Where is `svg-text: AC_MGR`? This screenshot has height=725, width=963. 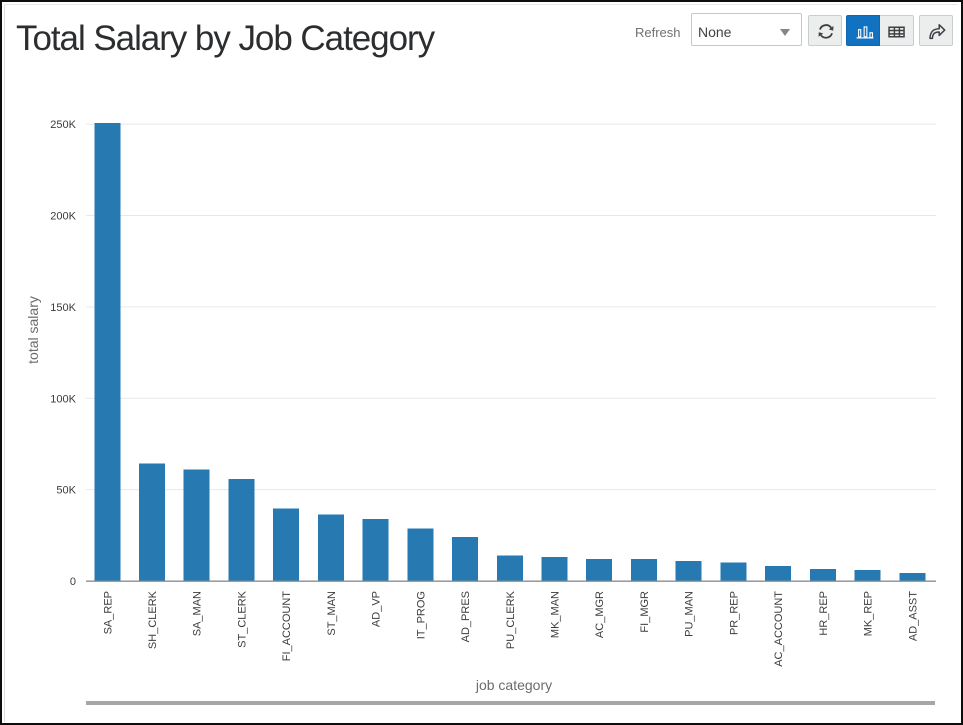
svg-text: AC_MGR is located at coordinates (600, 614).